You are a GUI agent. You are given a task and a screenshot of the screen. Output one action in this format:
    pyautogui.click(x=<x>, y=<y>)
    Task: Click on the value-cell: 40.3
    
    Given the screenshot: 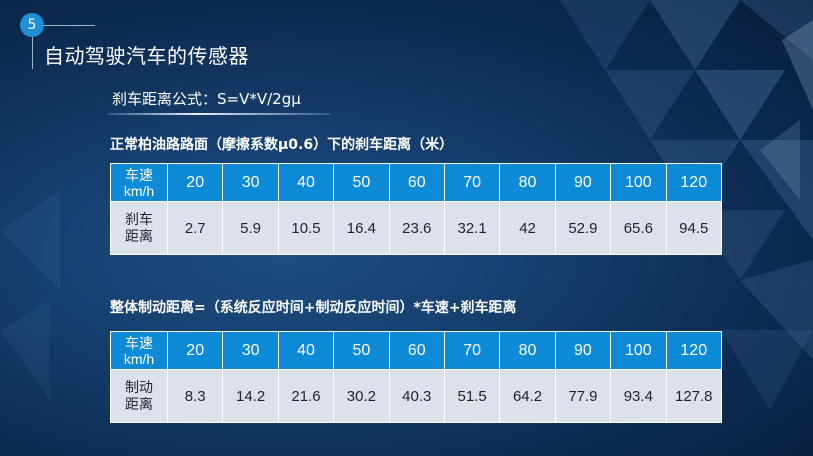 What is the action you would take?
    pyautogui.click(x=416, y=396)
    